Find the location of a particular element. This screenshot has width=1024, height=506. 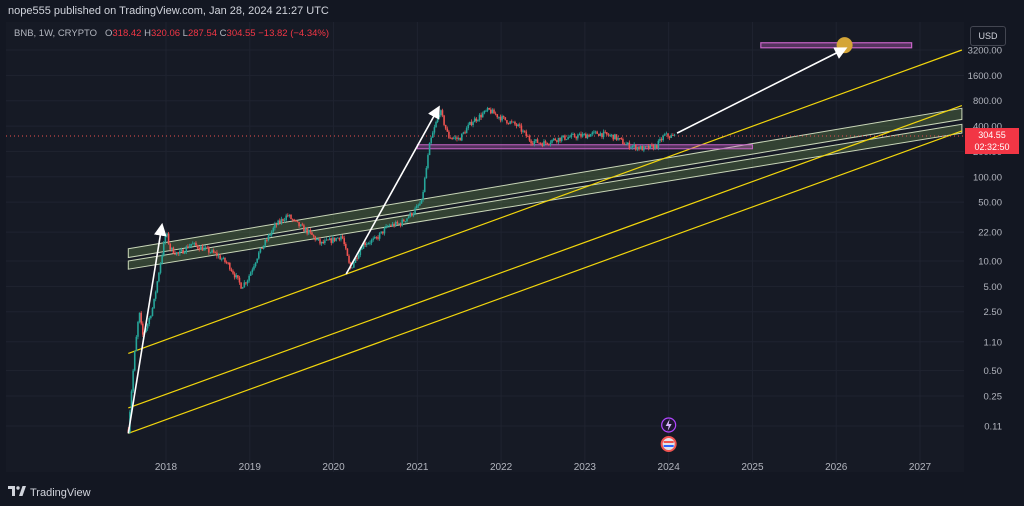

x-tick-label: 2018 is located at coordinates (166, 467).